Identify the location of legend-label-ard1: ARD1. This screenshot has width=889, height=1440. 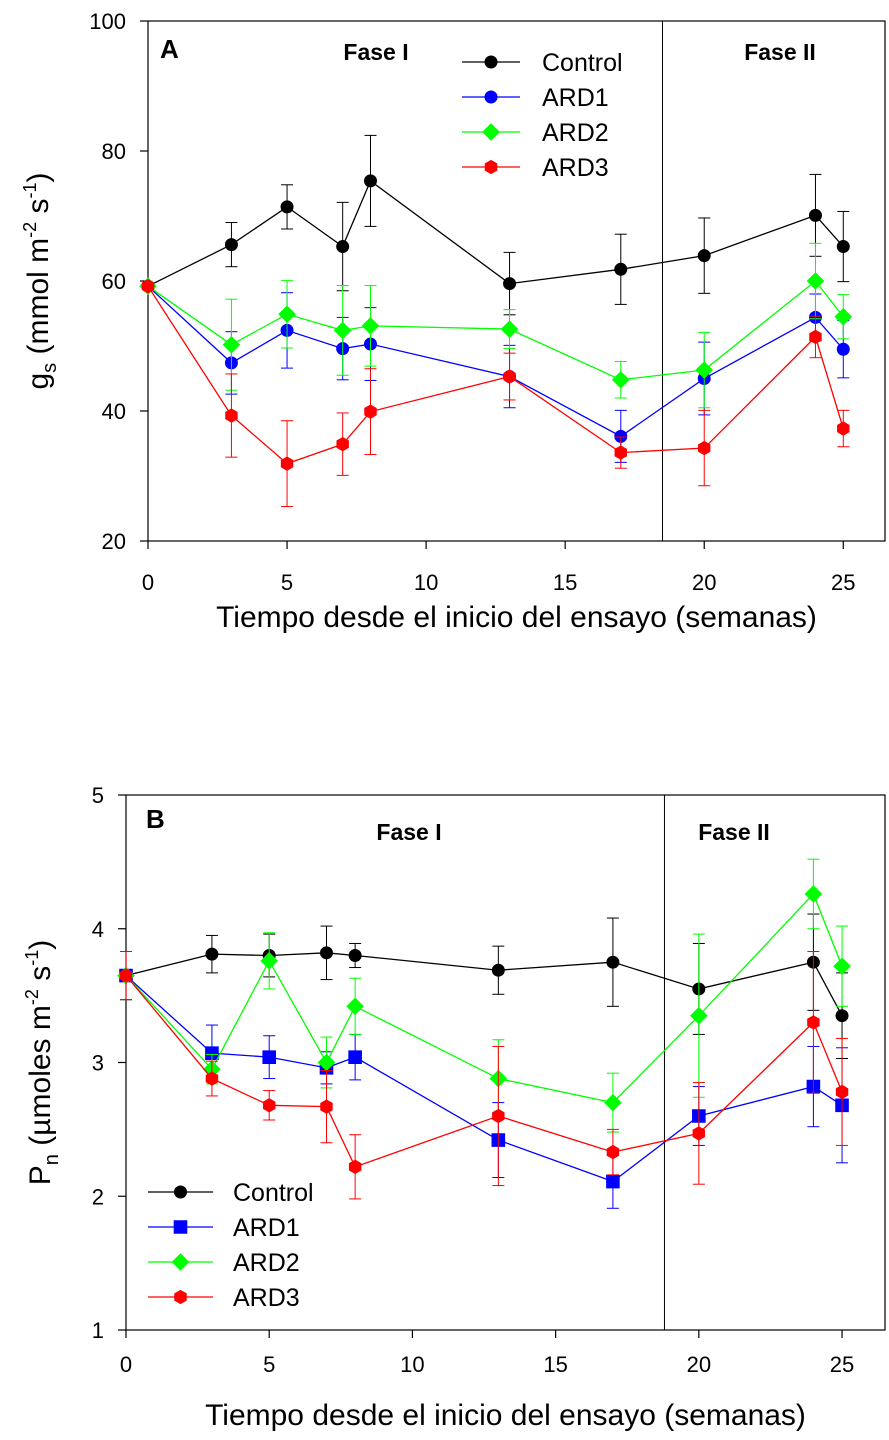
(266, 1228).